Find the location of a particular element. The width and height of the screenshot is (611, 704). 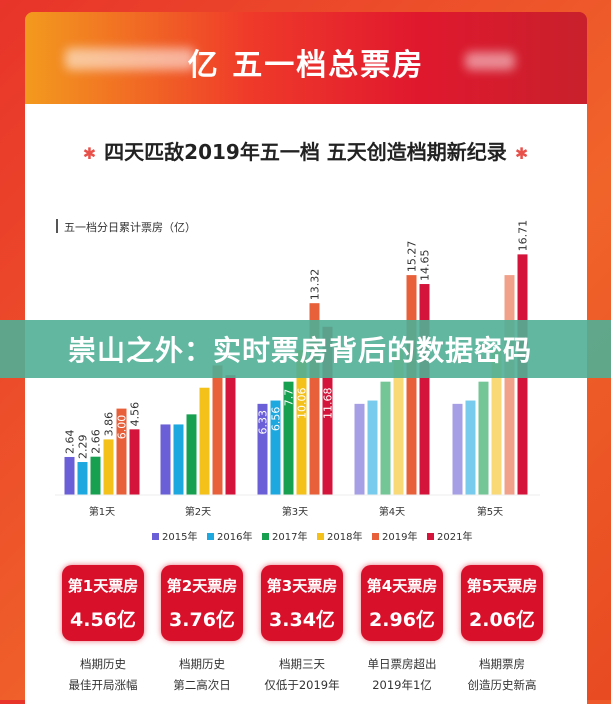

subtitle: ✱ 四天匹敌2019年五一档 五天创造档期新纪录 ✱ is located at coordinates (305, 150).